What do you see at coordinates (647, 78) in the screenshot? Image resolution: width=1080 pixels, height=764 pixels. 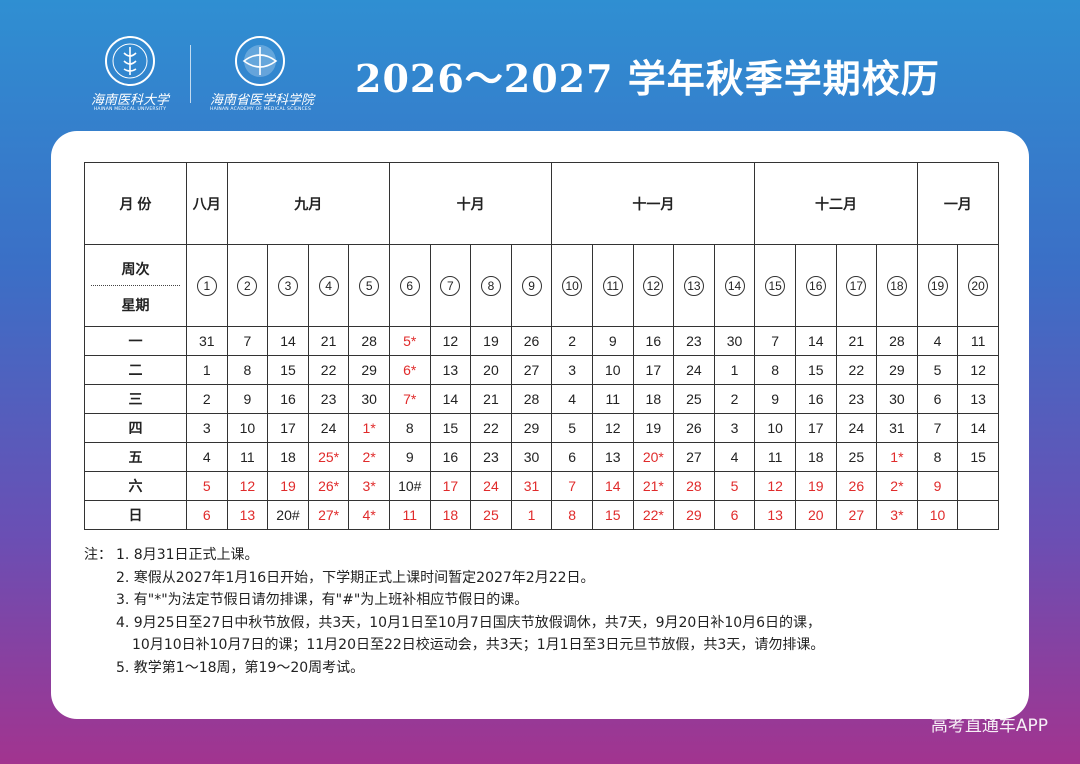 I see `page-title: 2026～2027 学年秋季学期校历` at bounding box center [647, 78].